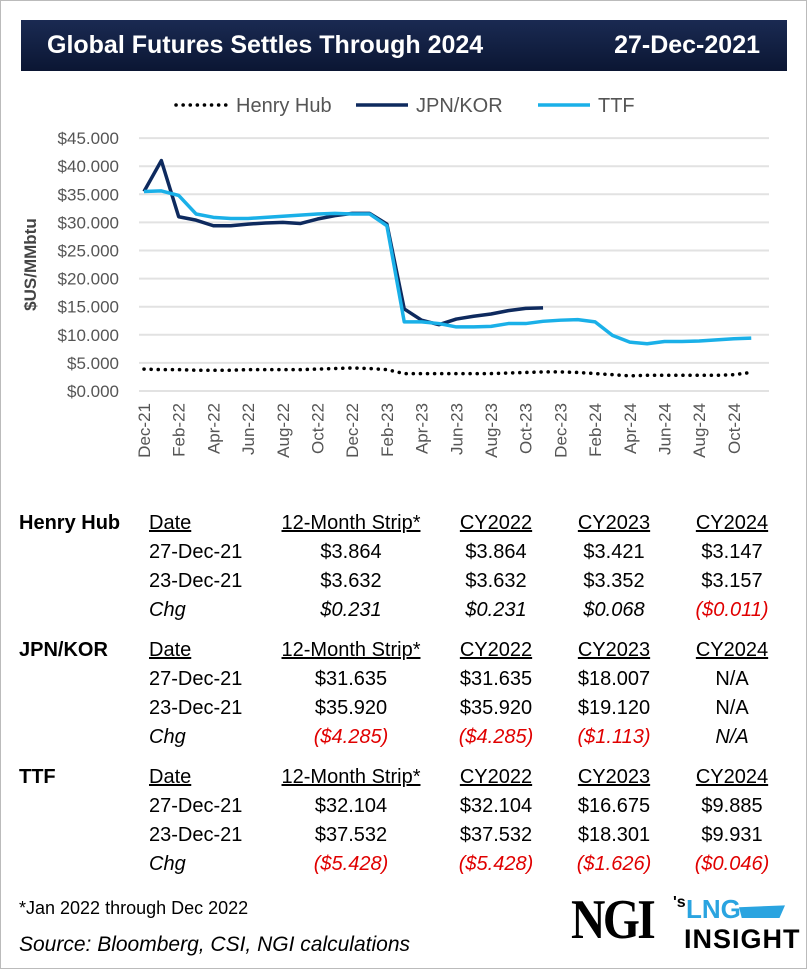 The image size is (807, 969). Describe the element at coordinates (134, 908) in the screenshot. I see `footnote: *Jan 2022 through Dec 2022` at that location.